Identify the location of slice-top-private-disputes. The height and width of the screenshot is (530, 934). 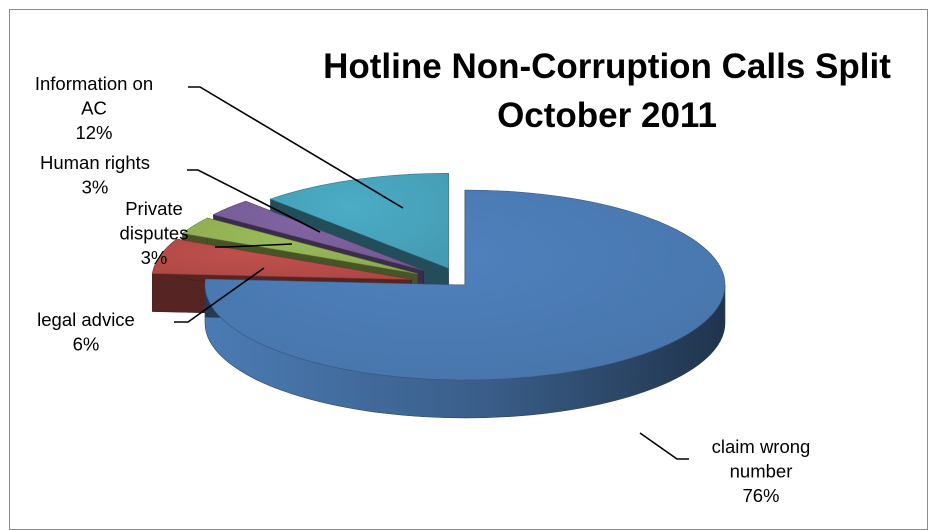
(299, 246).